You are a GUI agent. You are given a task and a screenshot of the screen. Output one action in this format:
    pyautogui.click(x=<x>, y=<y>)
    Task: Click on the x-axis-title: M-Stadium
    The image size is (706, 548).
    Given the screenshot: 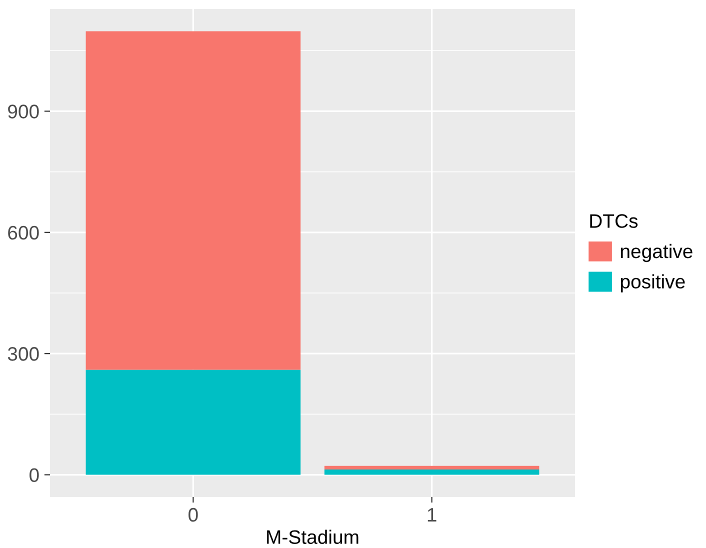 What is the action you would take?
    pyautogui.click(x=312, y=537)
    